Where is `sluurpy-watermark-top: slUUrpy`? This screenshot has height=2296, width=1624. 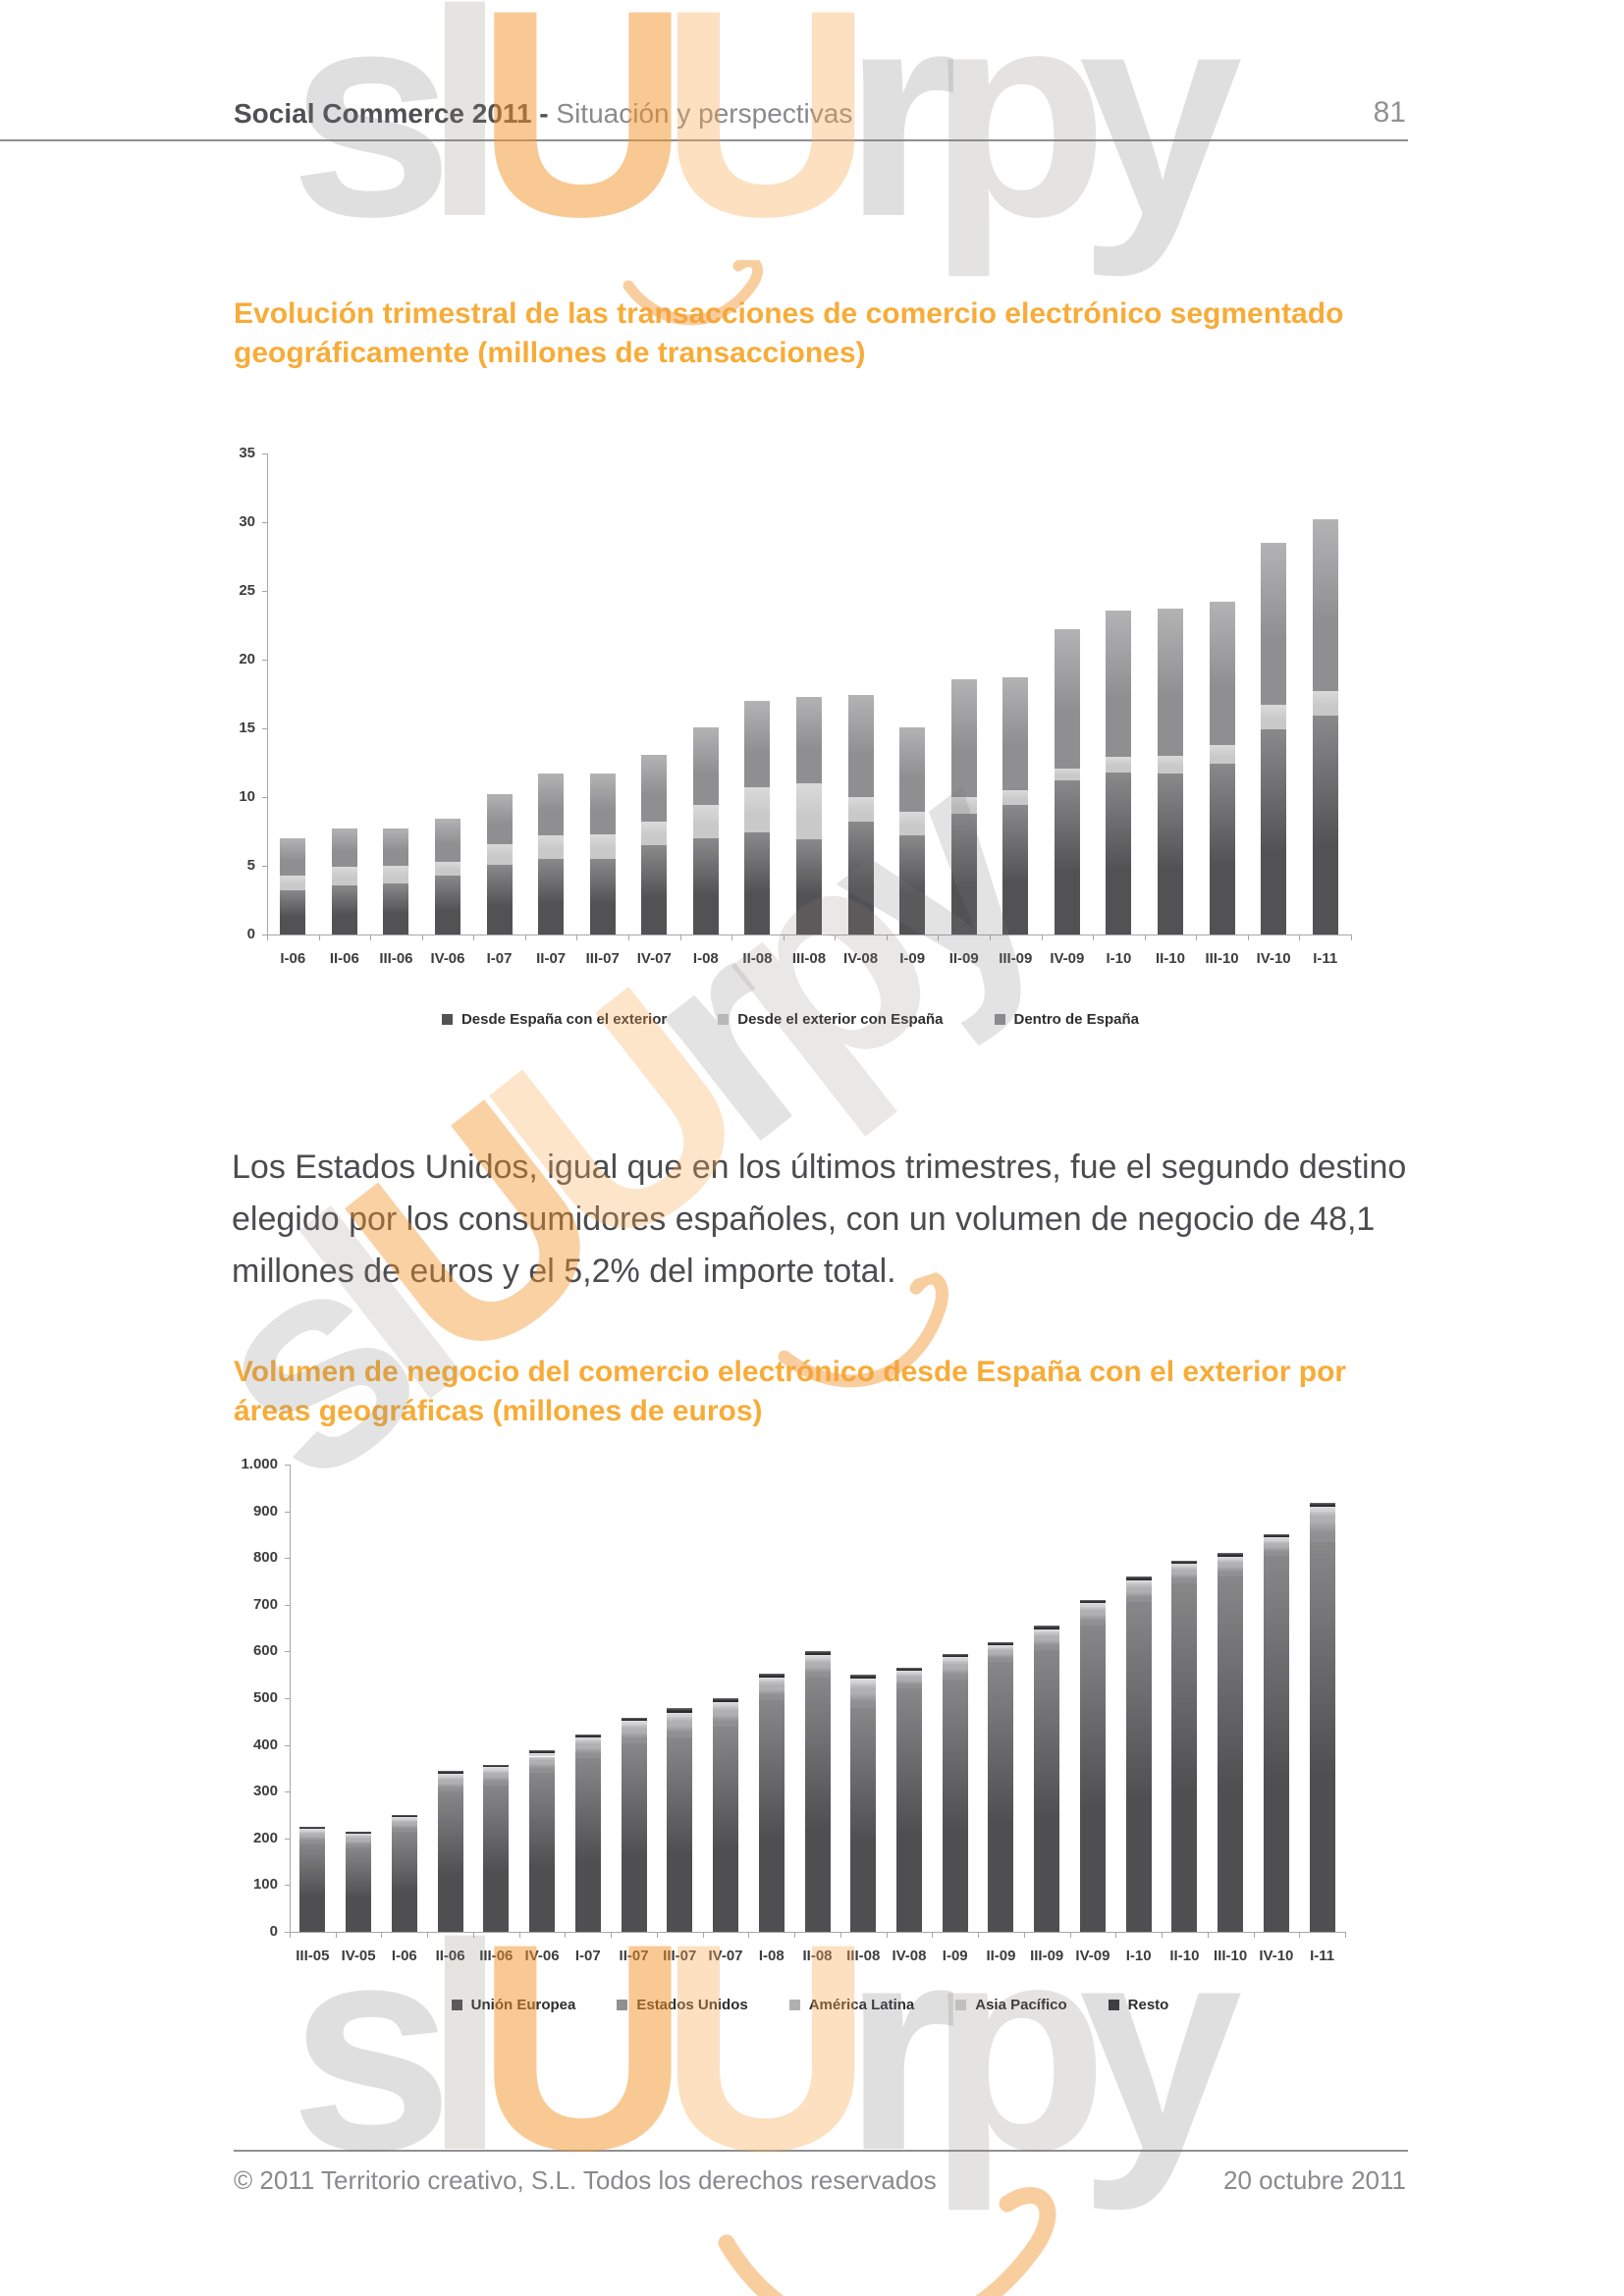
sluurpy-watermark-top: slUUrpy is located at coordinates (766, 130).